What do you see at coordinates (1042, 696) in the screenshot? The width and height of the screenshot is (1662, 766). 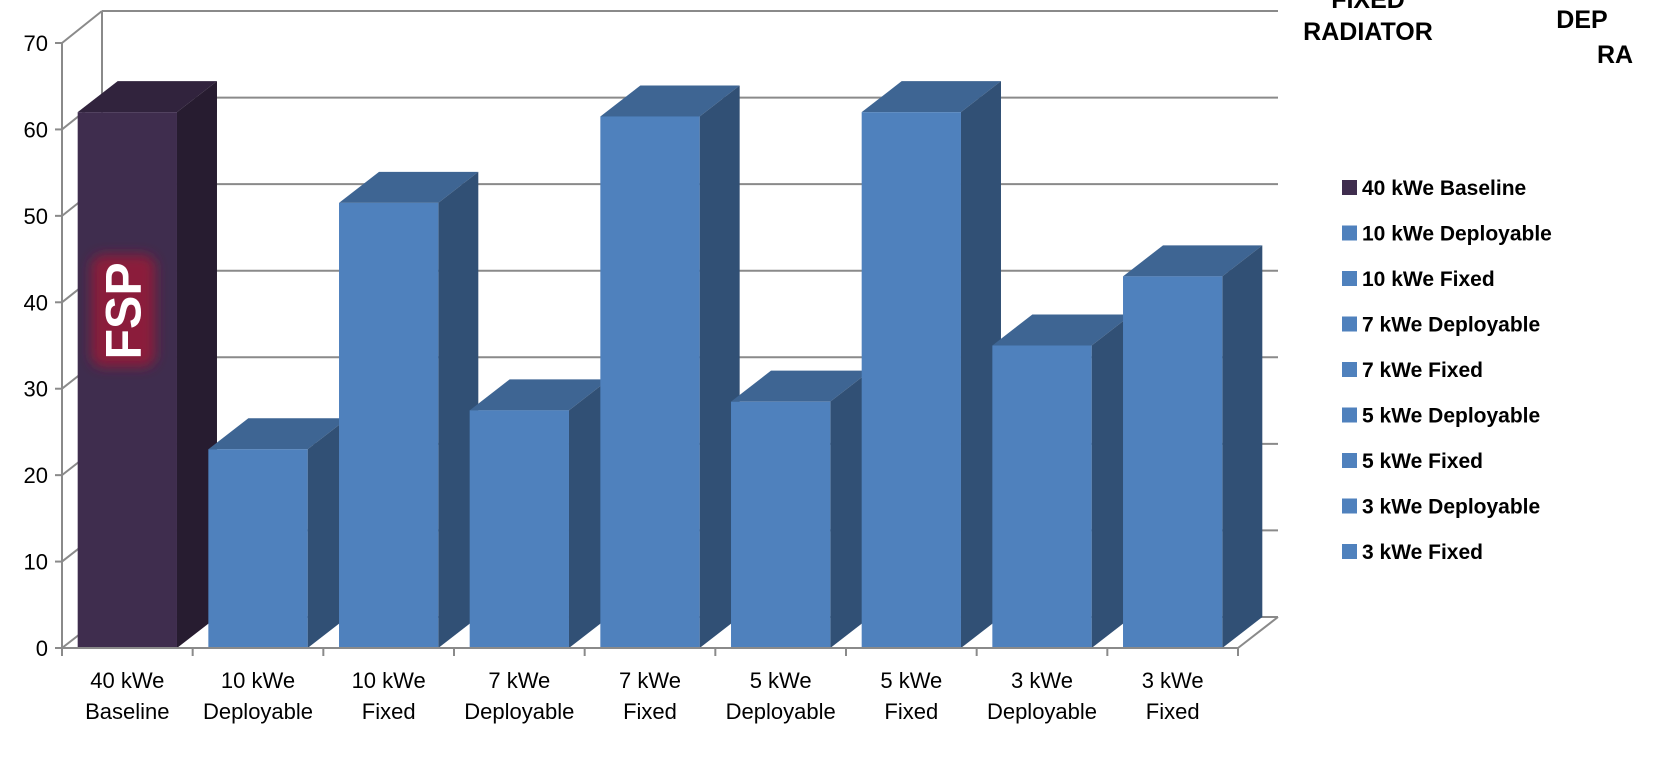 I see `x-tick-label: 3 kWe Deployable` at bounding box center [1042, 696].